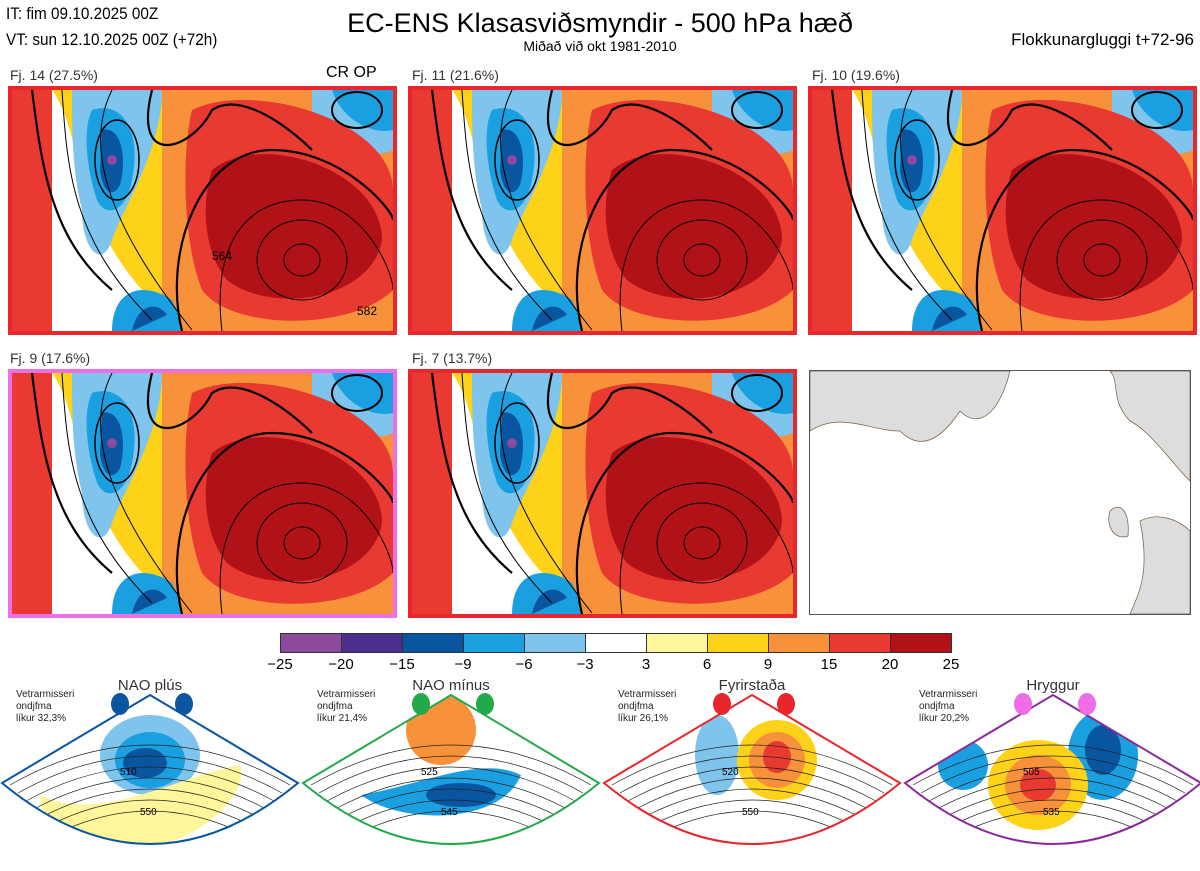  I want to click on colorbar-tick: −25, so click(280, 664).